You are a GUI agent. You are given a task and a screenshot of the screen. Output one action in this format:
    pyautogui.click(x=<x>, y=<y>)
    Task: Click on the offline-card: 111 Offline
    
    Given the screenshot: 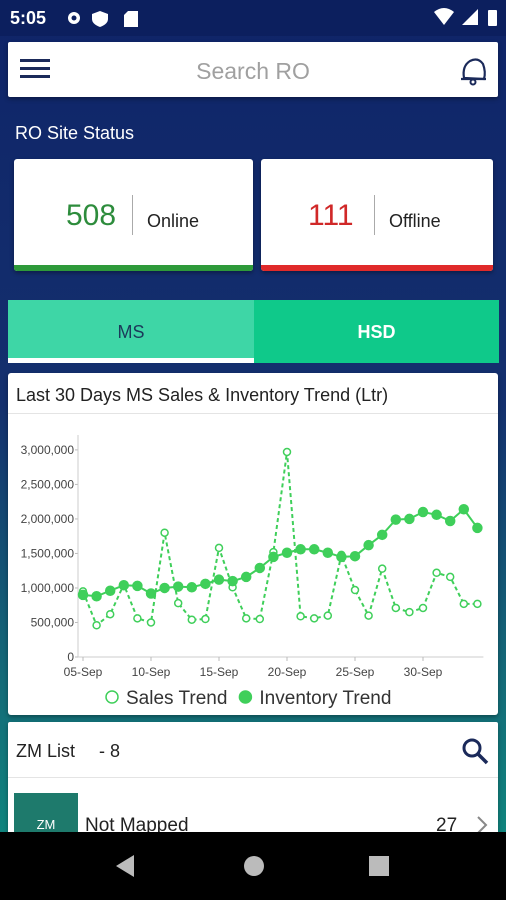 What is the action you would take?
    pyautogui.click(x=377, y=215)
    